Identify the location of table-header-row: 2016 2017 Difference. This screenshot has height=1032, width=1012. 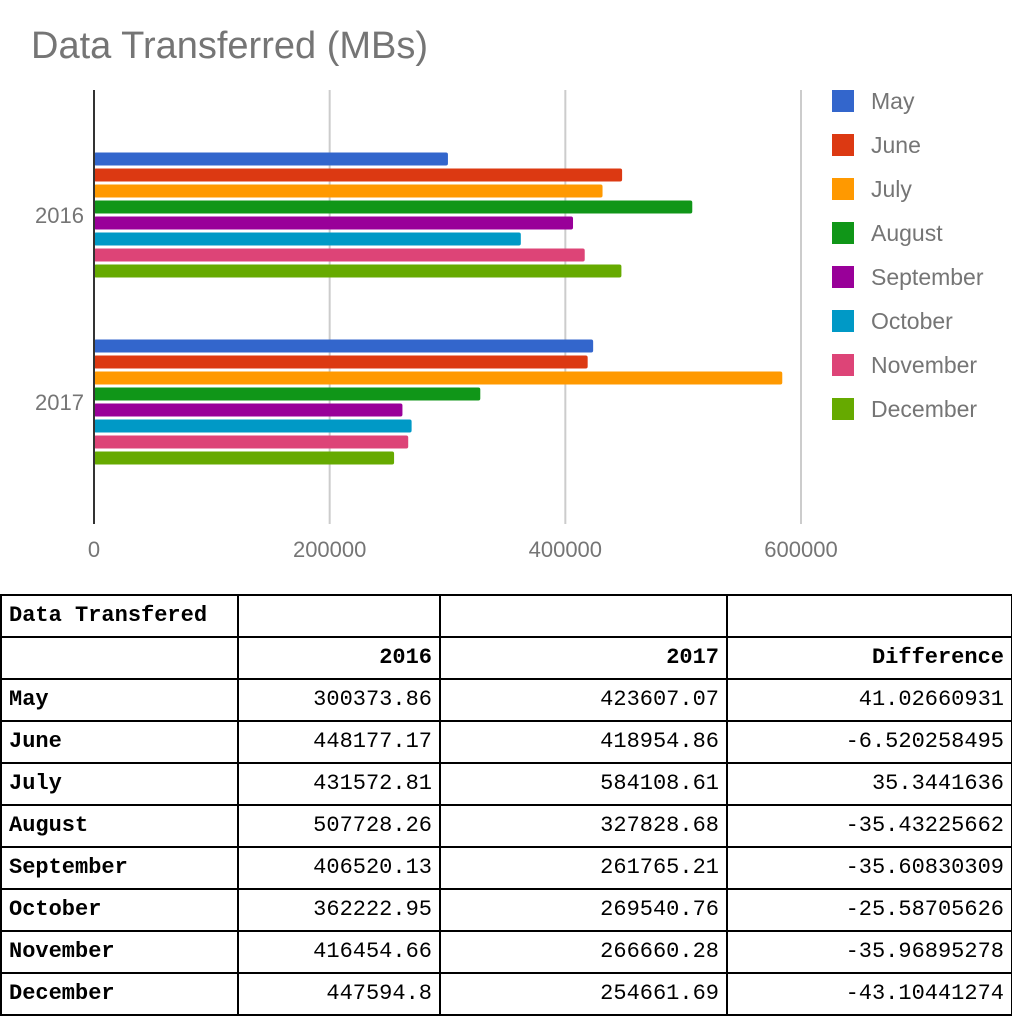
(506, 658).